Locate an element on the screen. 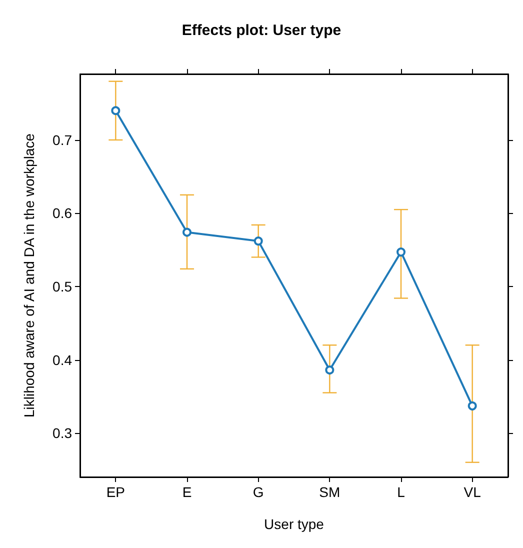 The width and height of the screenshot is (523, 548). x-tick-label: SM is located at coordinates (329, 492).